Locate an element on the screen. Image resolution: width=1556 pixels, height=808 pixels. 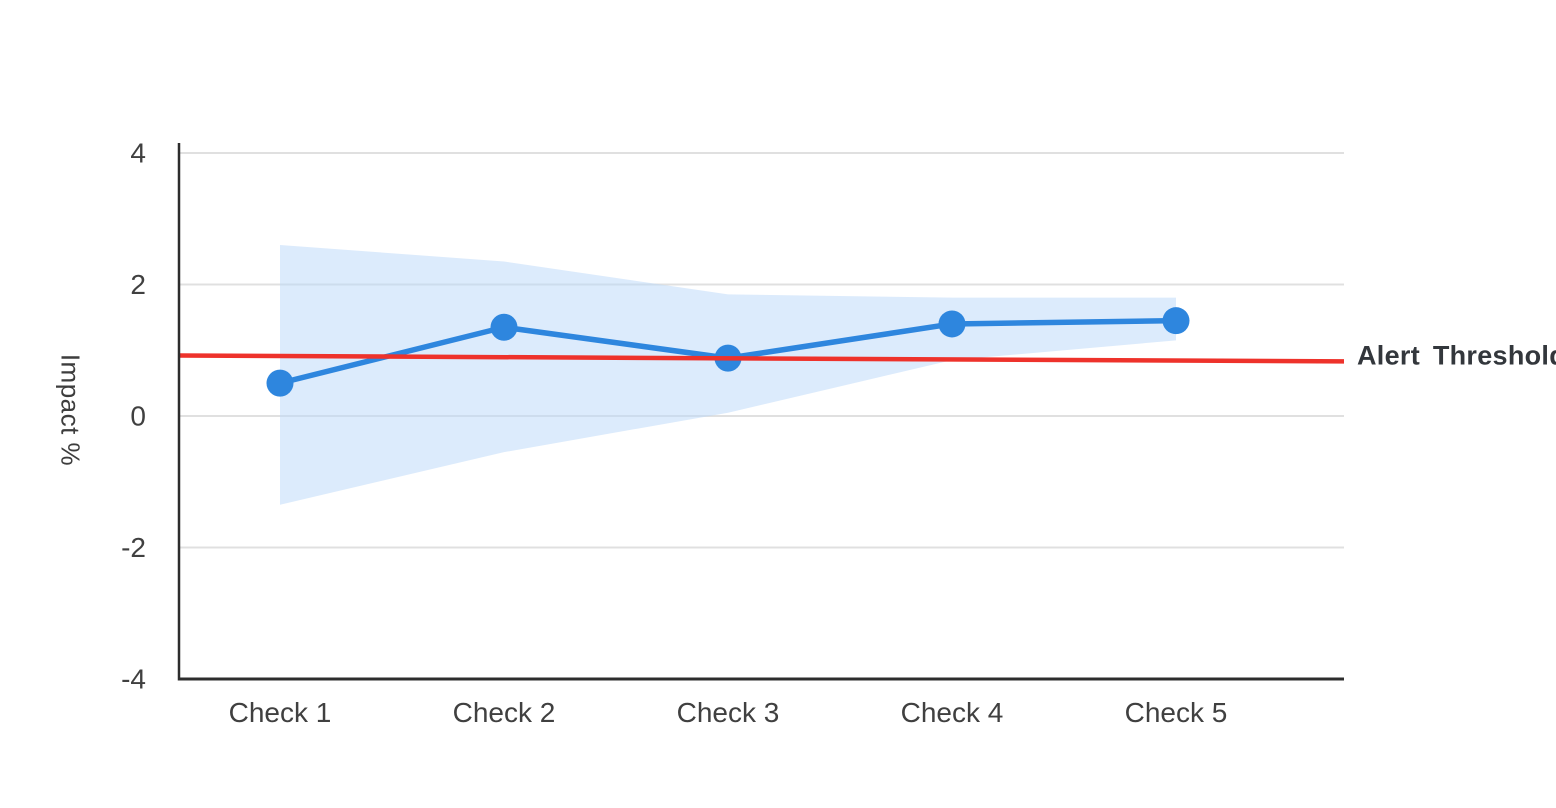
y-tick-label: 2 is located at coordinates (138, 284).